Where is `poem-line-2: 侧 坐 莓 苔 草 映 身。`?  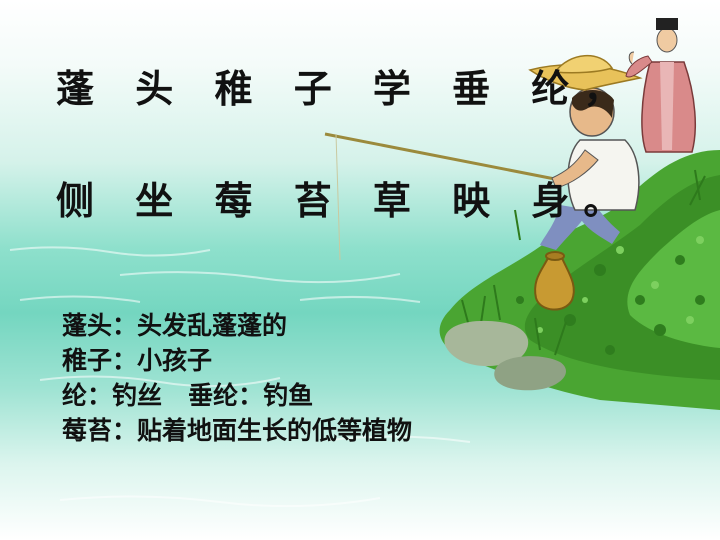
poem-line-2: 侧 坐 莓 苔 草 映 身。 is located at coordinates (346, 201).